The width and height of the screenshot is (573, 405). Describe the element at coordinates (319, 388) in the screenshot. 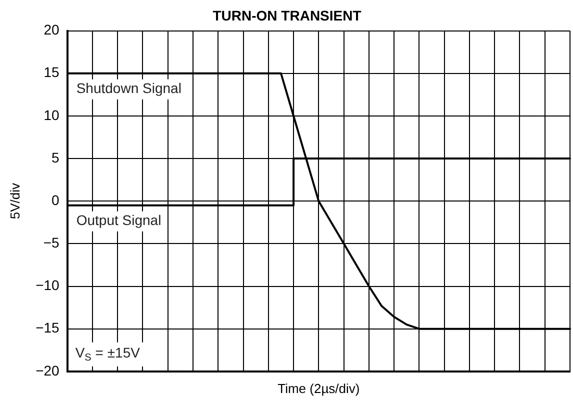

I see `x-axis-title: Time (2µs/div)` at that location.